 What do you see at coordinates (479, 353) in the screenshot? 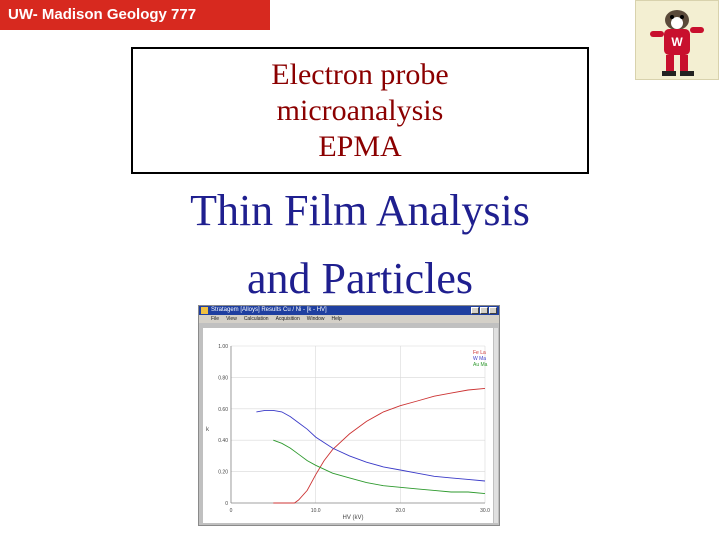
I see `legend-entry: Fe La` at bounding box center [479, 353].